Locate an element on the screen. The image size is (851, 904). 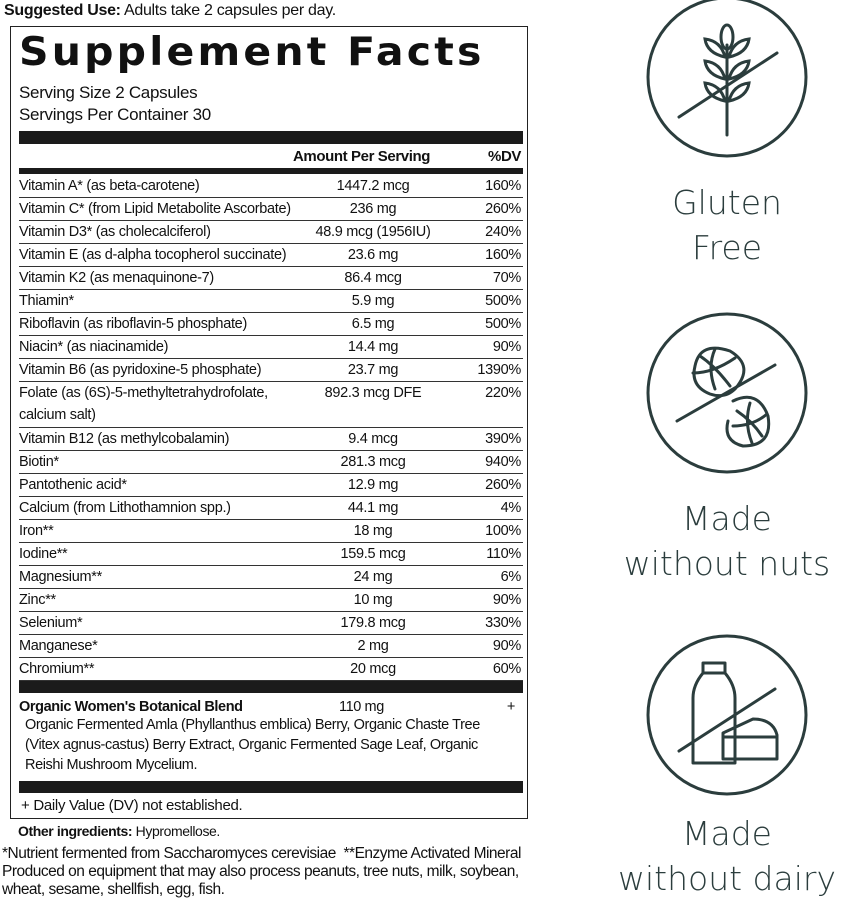
nutrient-dv: 1390% is located at coordinates (499, 370).